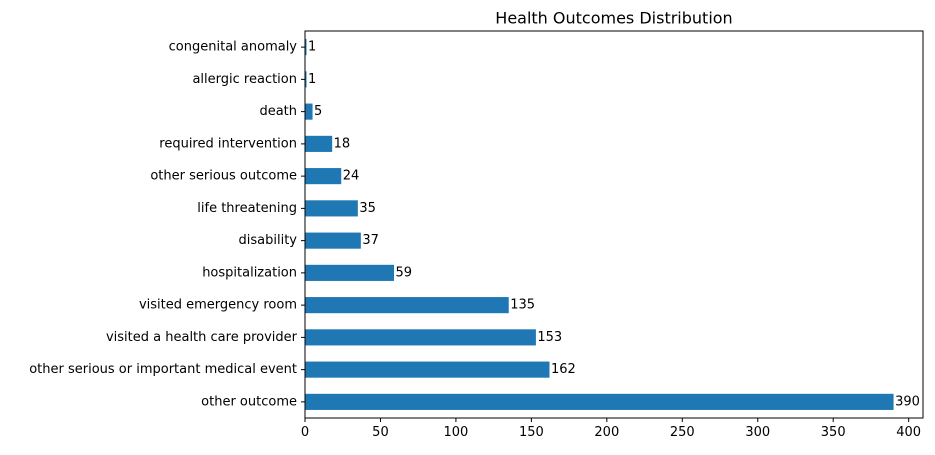  Describe the element at coordinates (682, 432) in the screenshot. I see `x-tick-label: 250` at that location.